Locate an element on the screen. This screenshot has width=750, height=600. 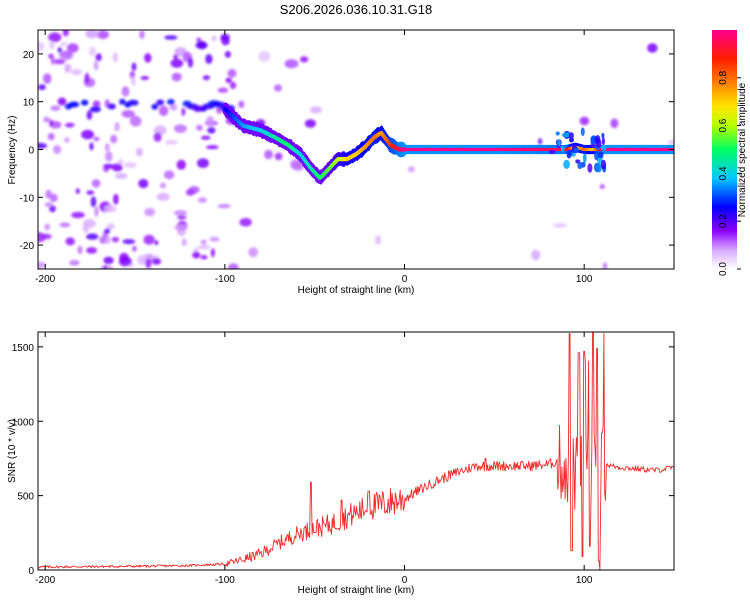
spectrogram-ridge is located at coordinates (448, 143).